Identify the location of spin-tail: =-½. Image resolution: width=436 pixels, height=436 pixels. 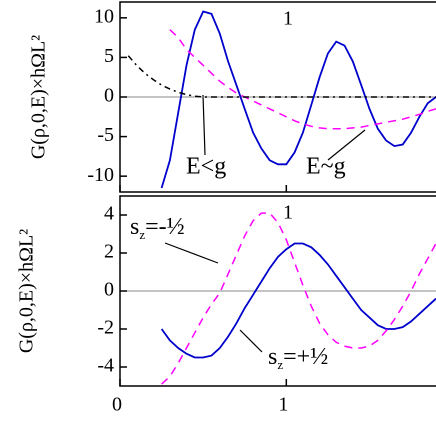
(165, 227).